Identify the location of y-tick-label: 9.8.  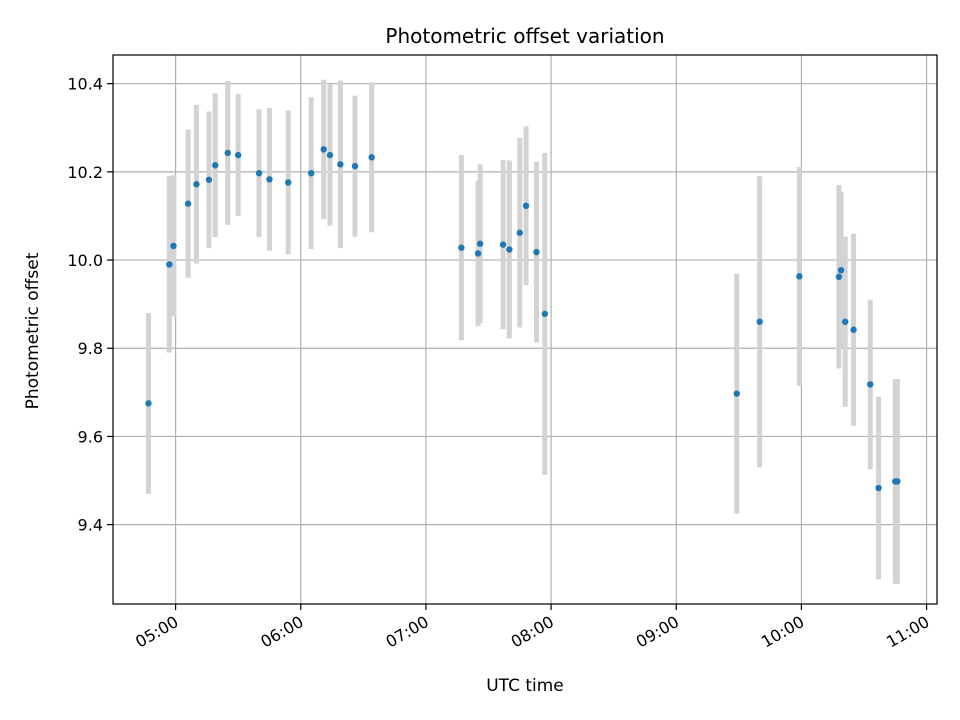
(90, 348).